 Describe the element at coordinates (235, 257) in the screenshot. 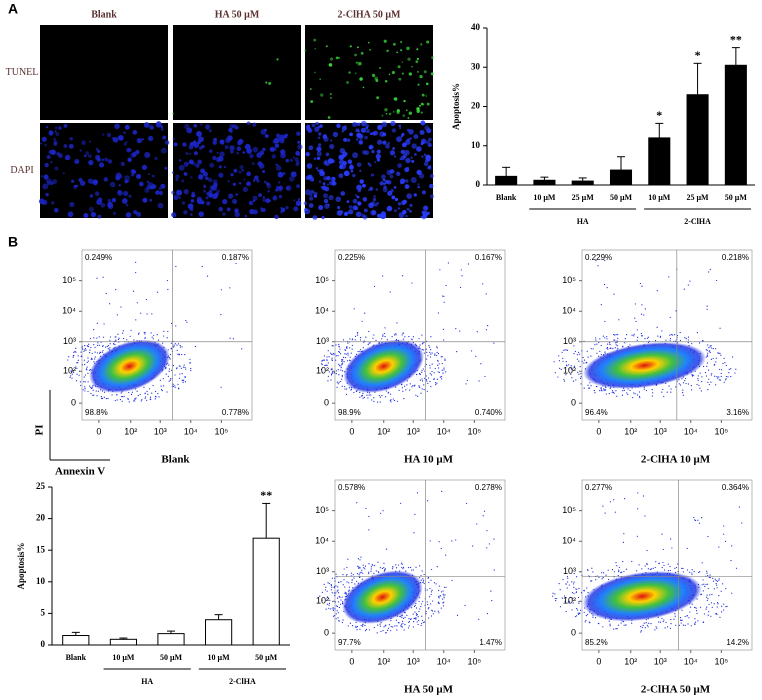

I see `quadrant-percent: 0.187%` at that location.